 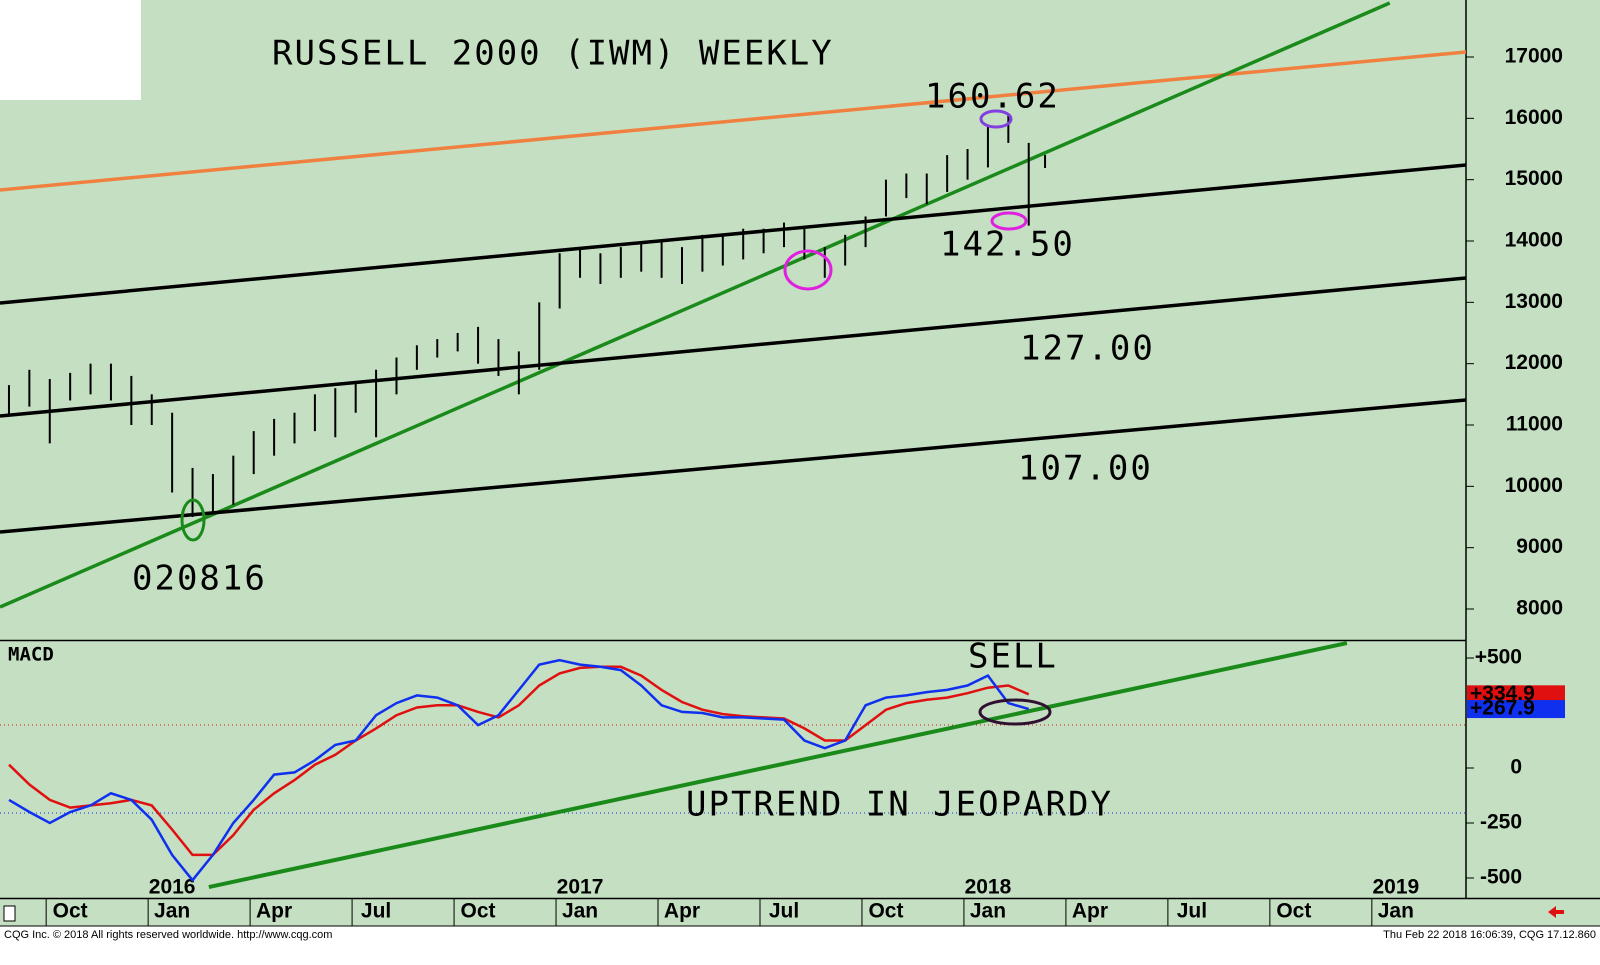 What do you see at coordinates (1087, 349) in the screenshot?
I see `annotation: 127.00` at bounding box center [1087, 349].